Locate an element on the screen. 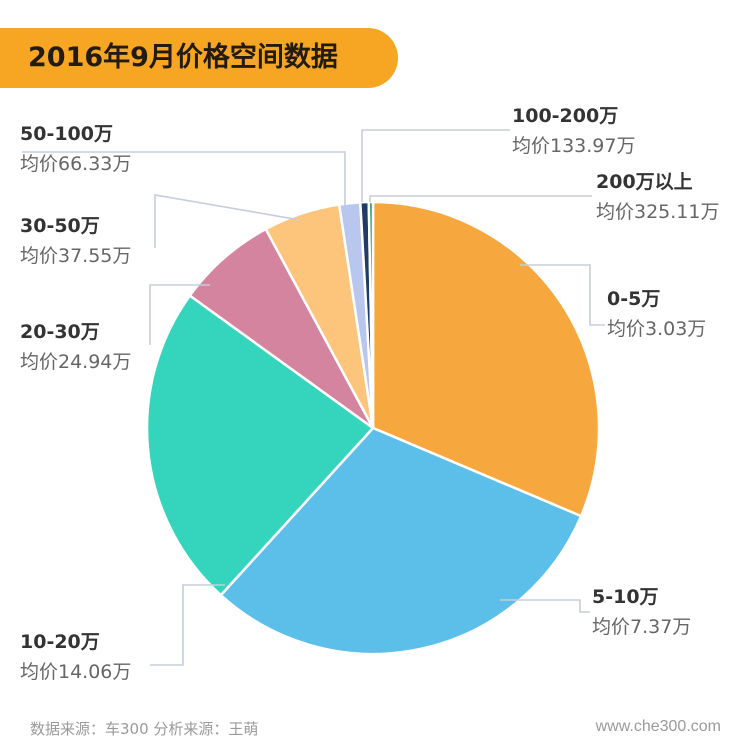 The width and height of the screenshot is (751, 751). title-banner: 2016年9月价格空间数据 is located at coordinates (199, 58).